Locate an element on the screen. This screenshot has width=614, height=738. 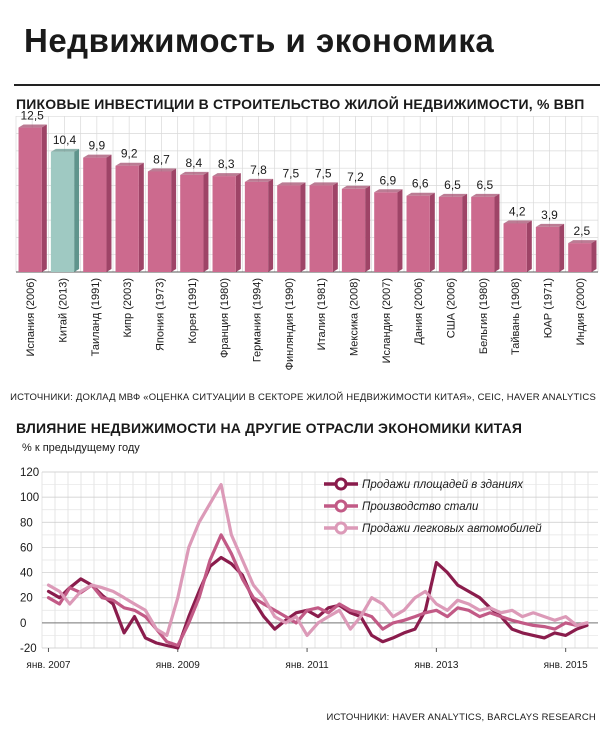
x-tick-label: янв. 2013 is located at coordinates (436, 665).